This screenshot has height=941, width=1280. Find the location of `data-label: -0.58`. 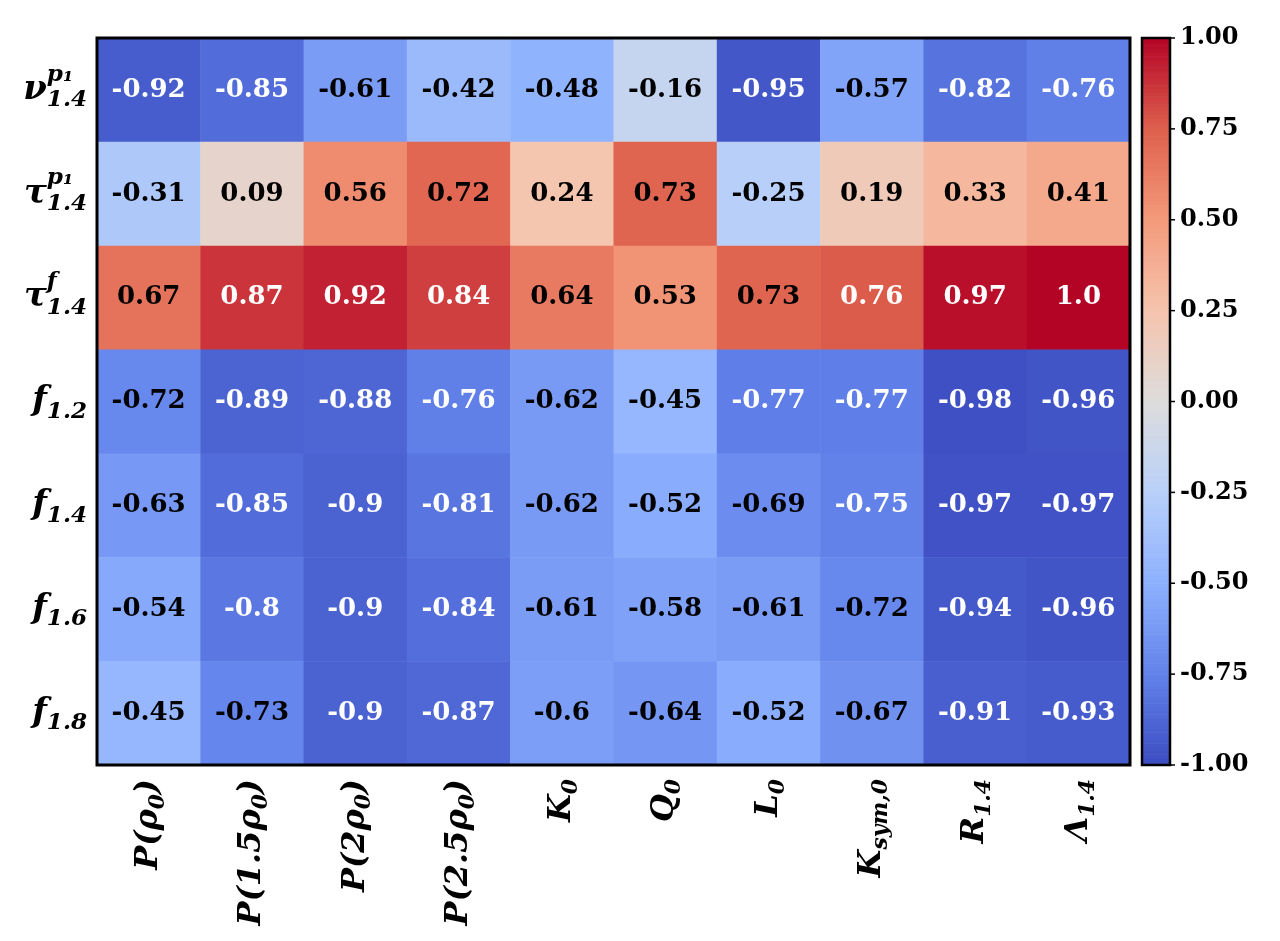

data-label: -0.58 is located at coordinates (665, 606).